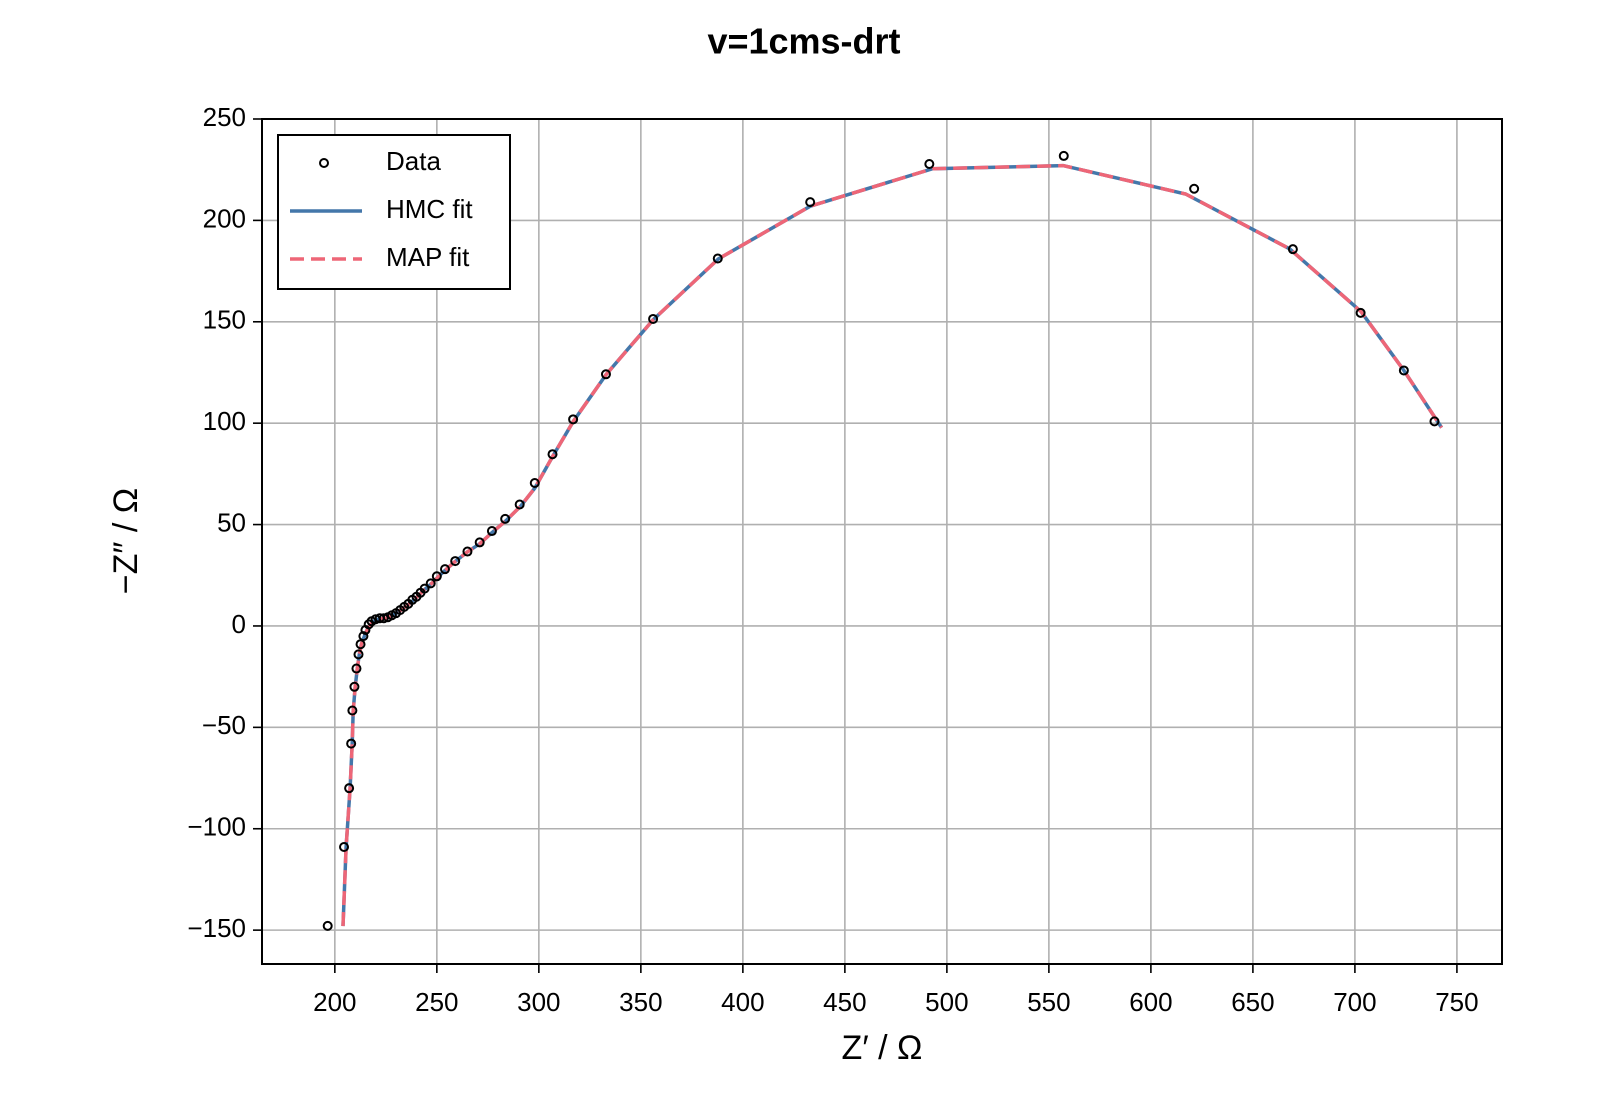 This screenshot has height=1100, width=1600. Describe the element at coordinates (231, 522) in the screenshot. I see `y-tick-label: 50` at that location.